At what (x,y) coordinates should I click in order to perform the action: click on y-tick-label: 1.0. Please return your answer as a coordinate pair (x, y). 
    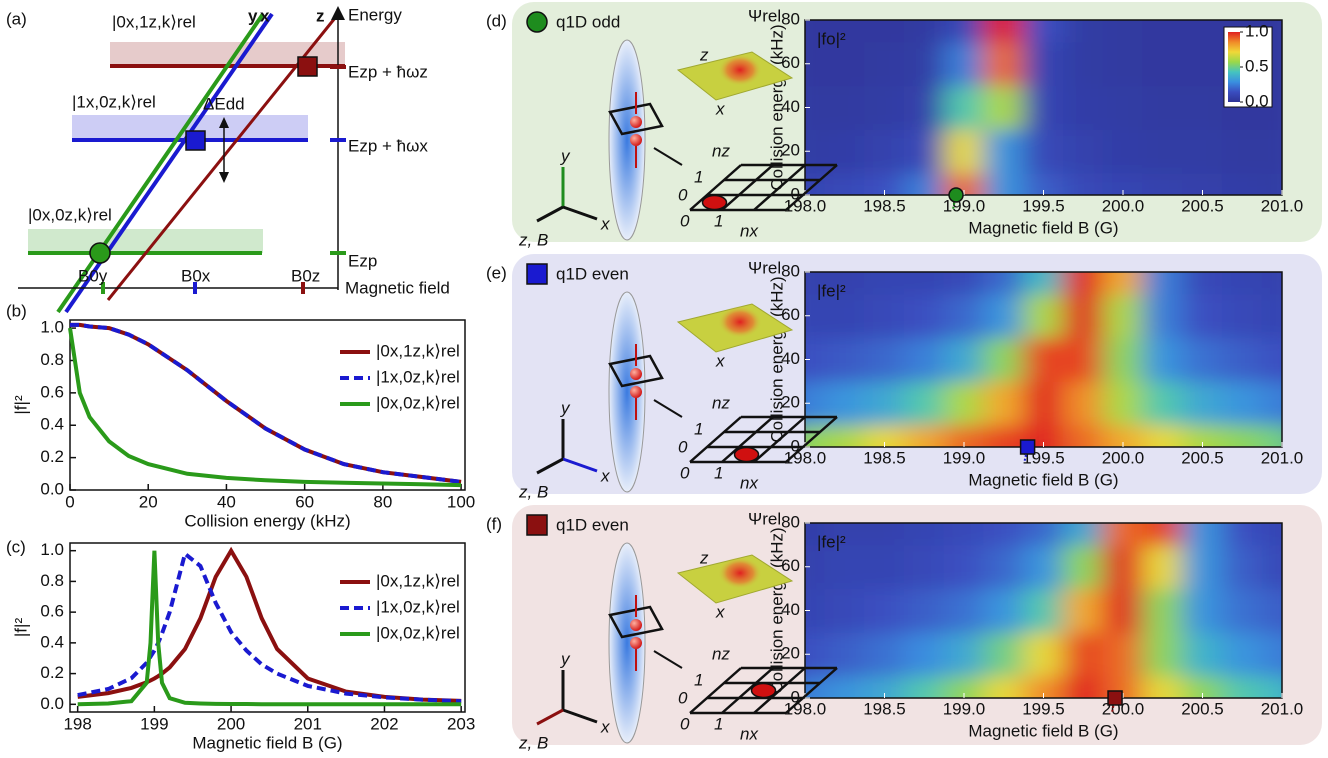
    Looking at the image, I should click on (52, 549).